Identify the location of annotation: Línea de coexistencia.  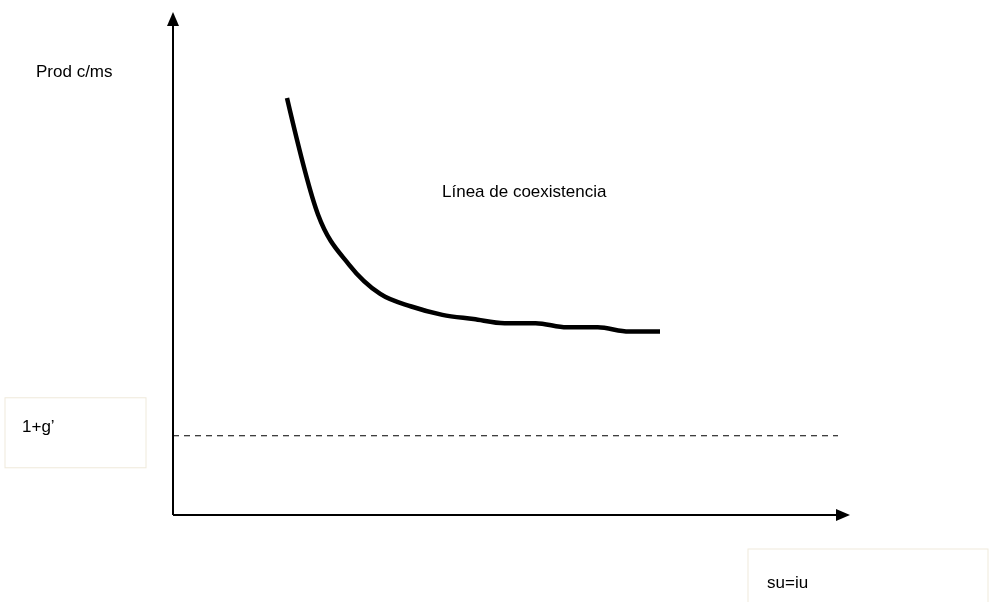
(524, 191).